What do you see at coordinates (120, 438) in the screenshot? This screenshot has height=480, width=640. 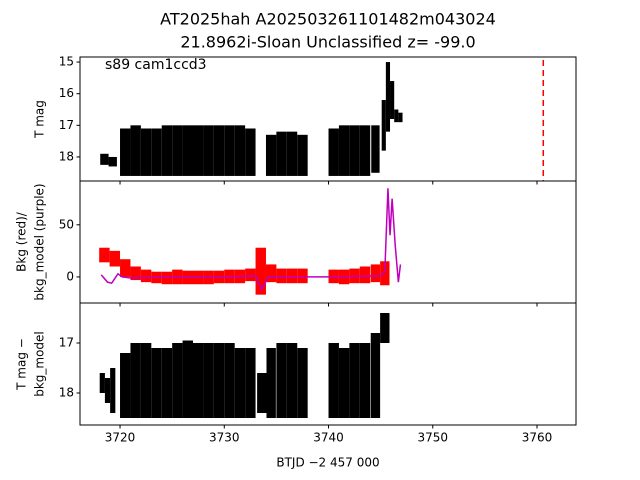 I see `x-tick-label: 3720` at bounding box center [120, 438].